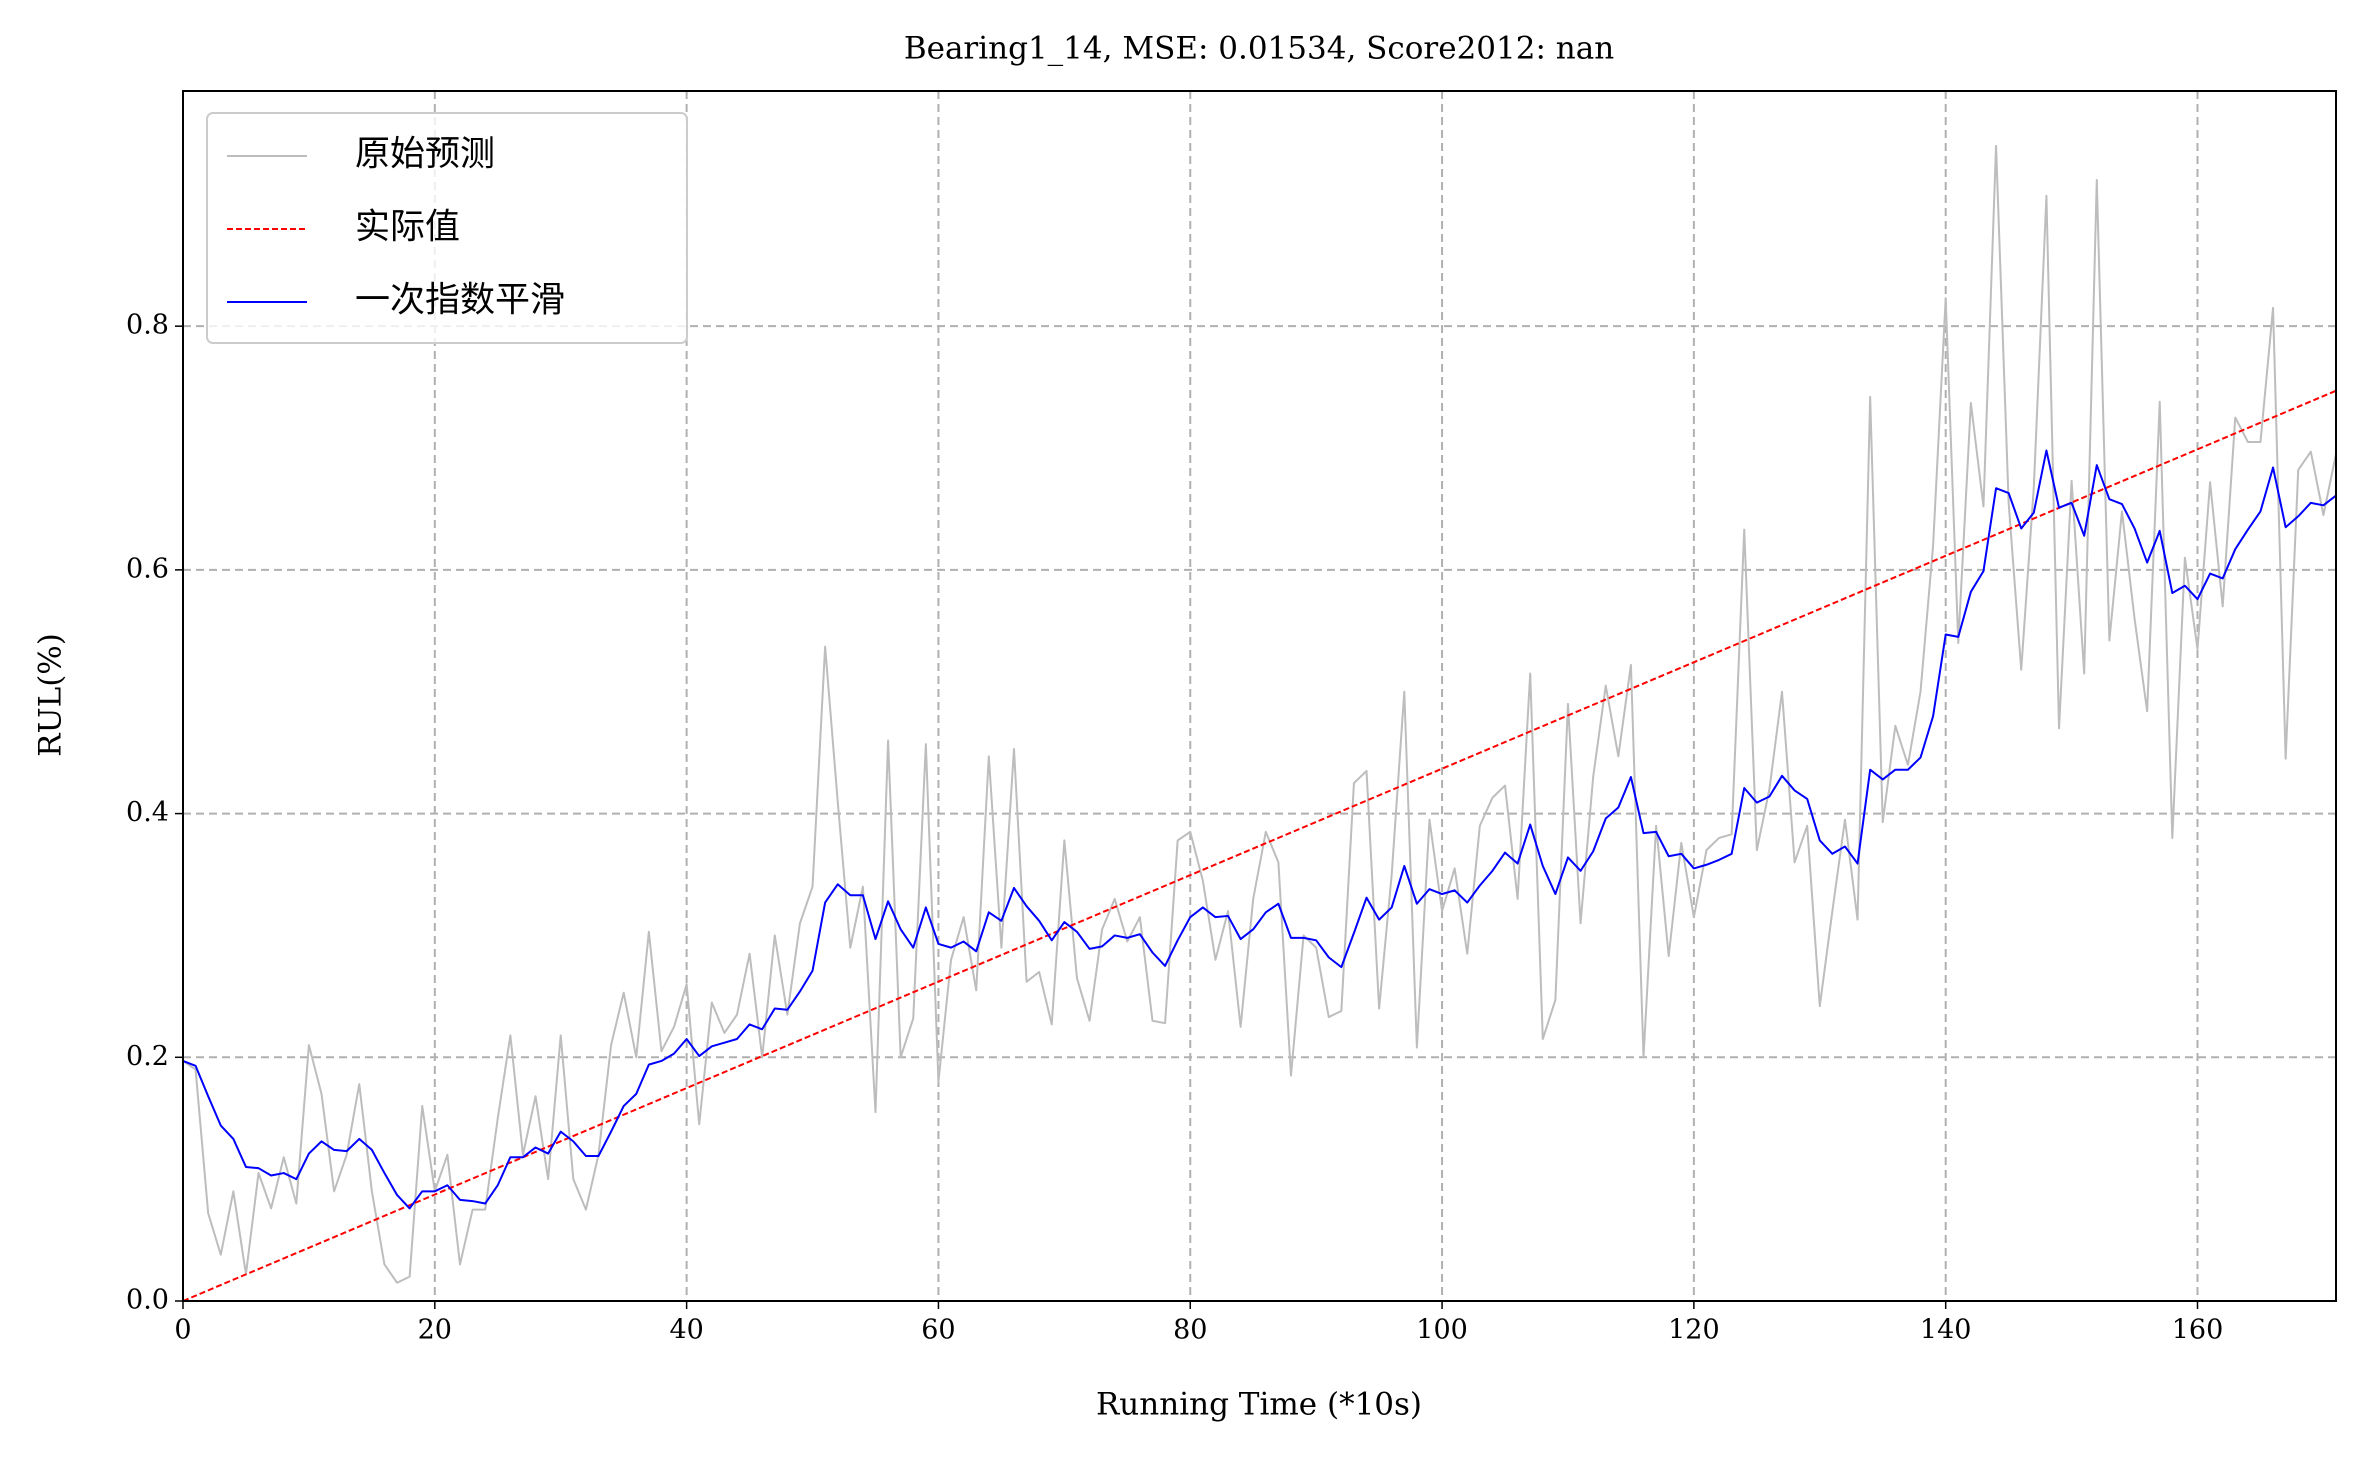 The image size is (2366, 1458). I want to click on x-tick-label: 40, so click(686, 1330).